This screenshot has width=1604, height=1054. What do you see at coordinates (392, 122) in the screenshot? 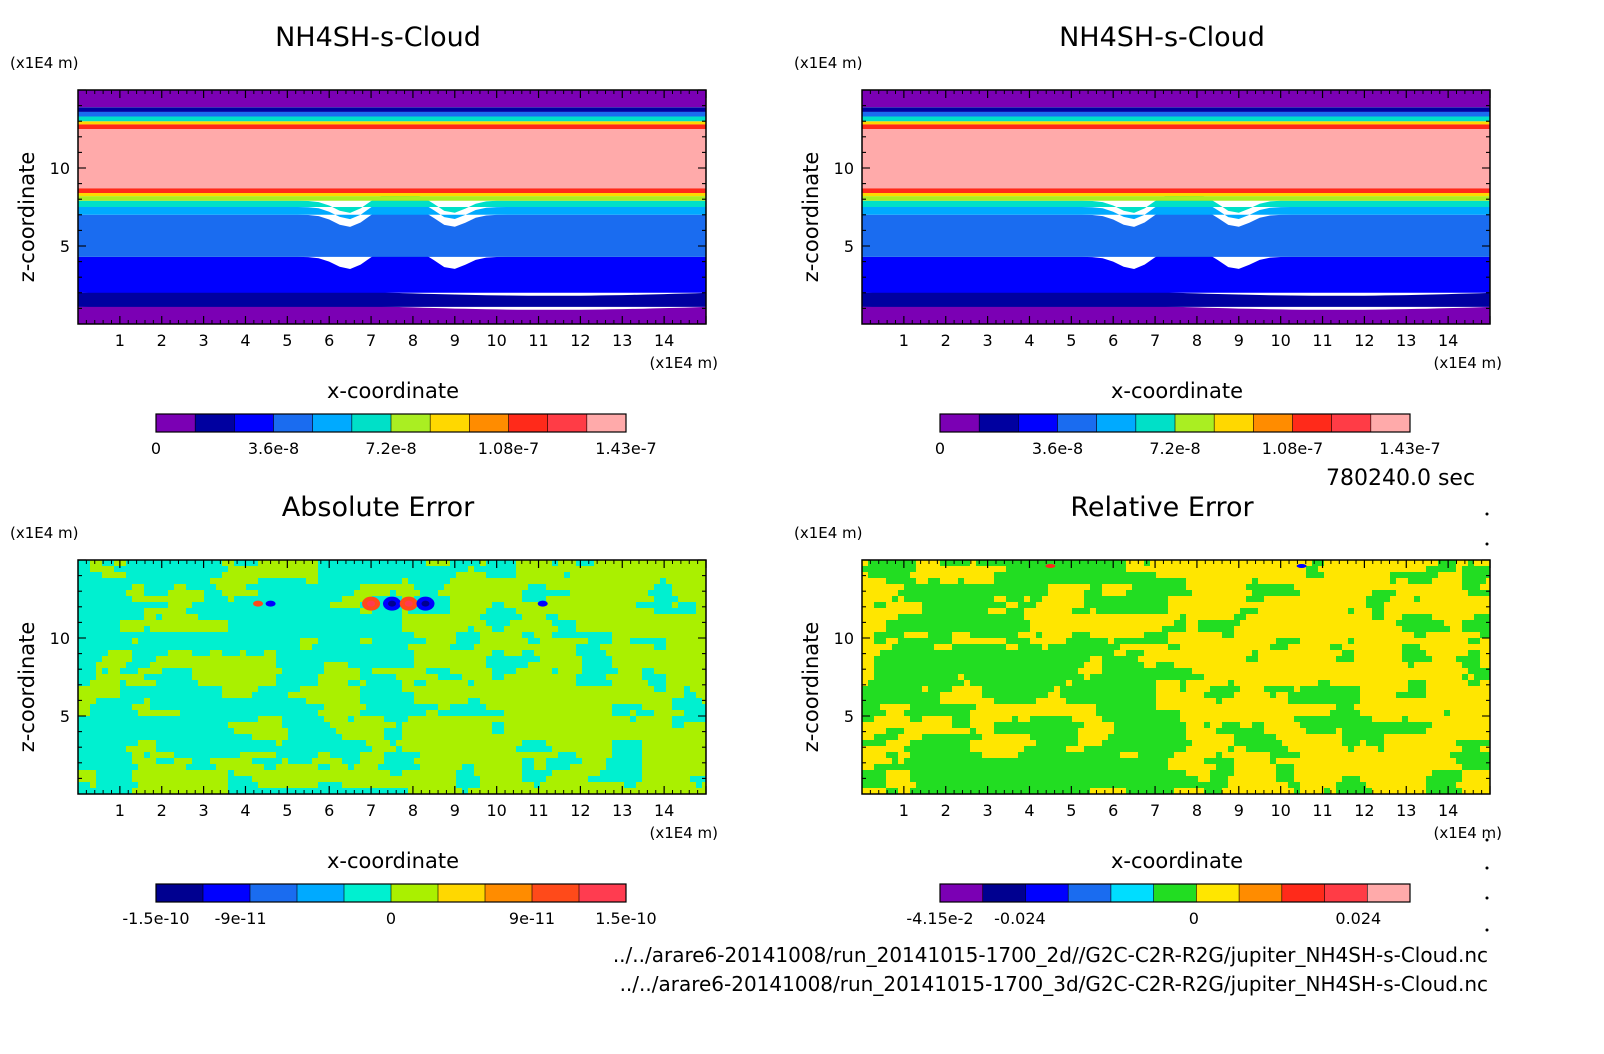
I see `contour-band` at bounding box center [392, 122].